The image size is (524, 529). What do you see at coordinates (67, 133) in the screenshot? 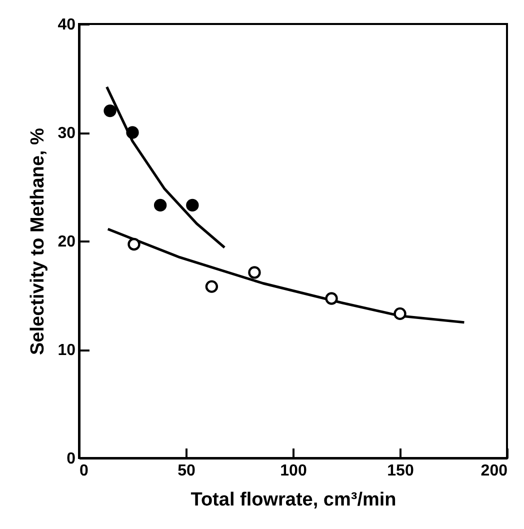
I see `y-tick-label: 30` at bounding box center [67, 133].